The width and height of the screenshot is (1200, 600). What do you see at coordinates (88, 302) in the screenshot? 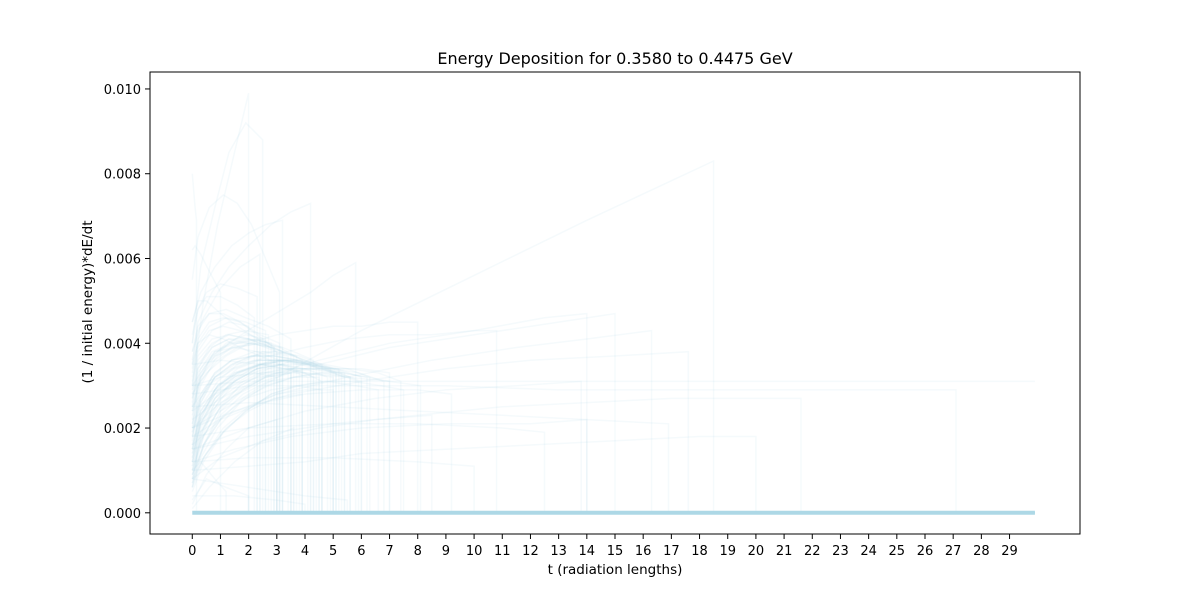
I see `y-axis-label: (1 / initial energy)*dE/dt` at bounding box center [88, 302].